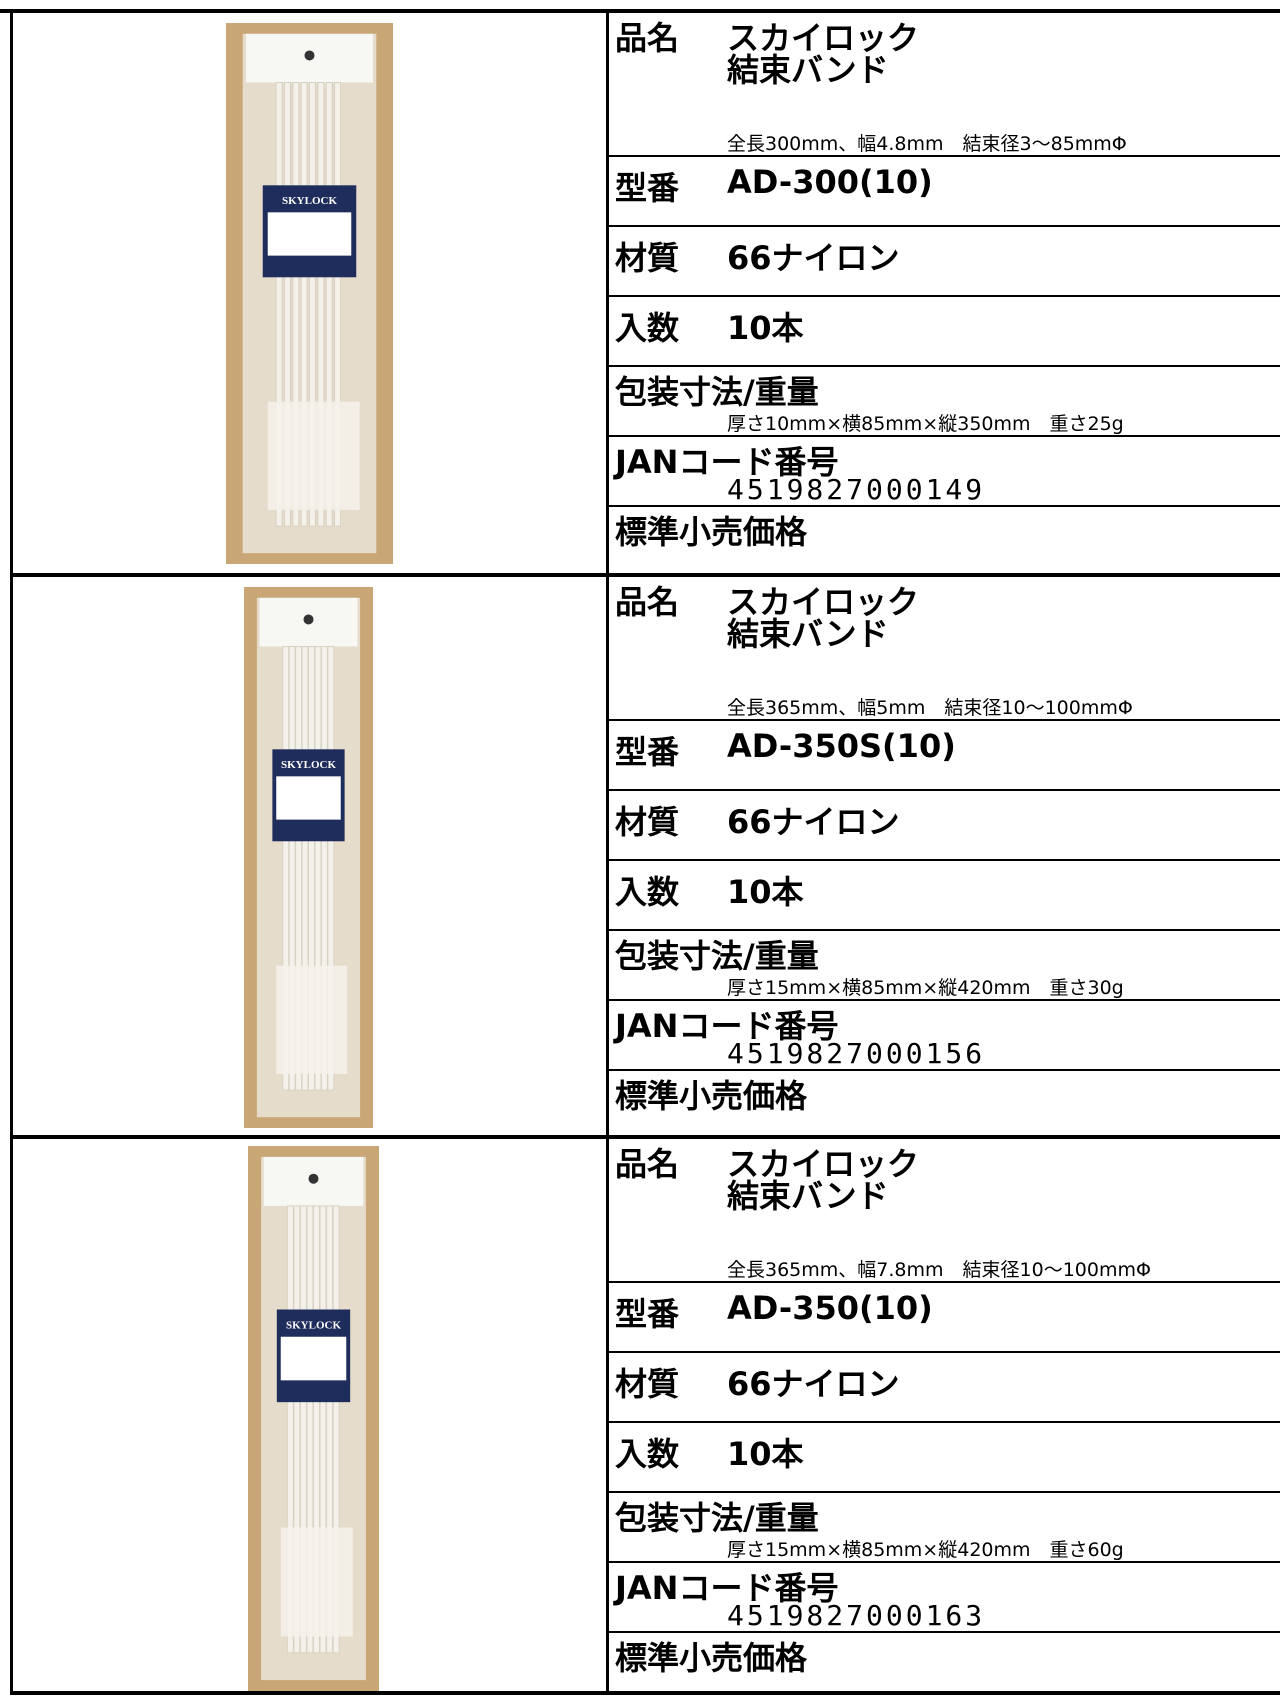 Image resolution: width=1280 pixels, height=1703 pixels. Describe the element at coordinates (925, 1550) in the screenshot. I see `package-value: 厚さ15mm×横85mm×縦420mm 重さ60g` at that location.